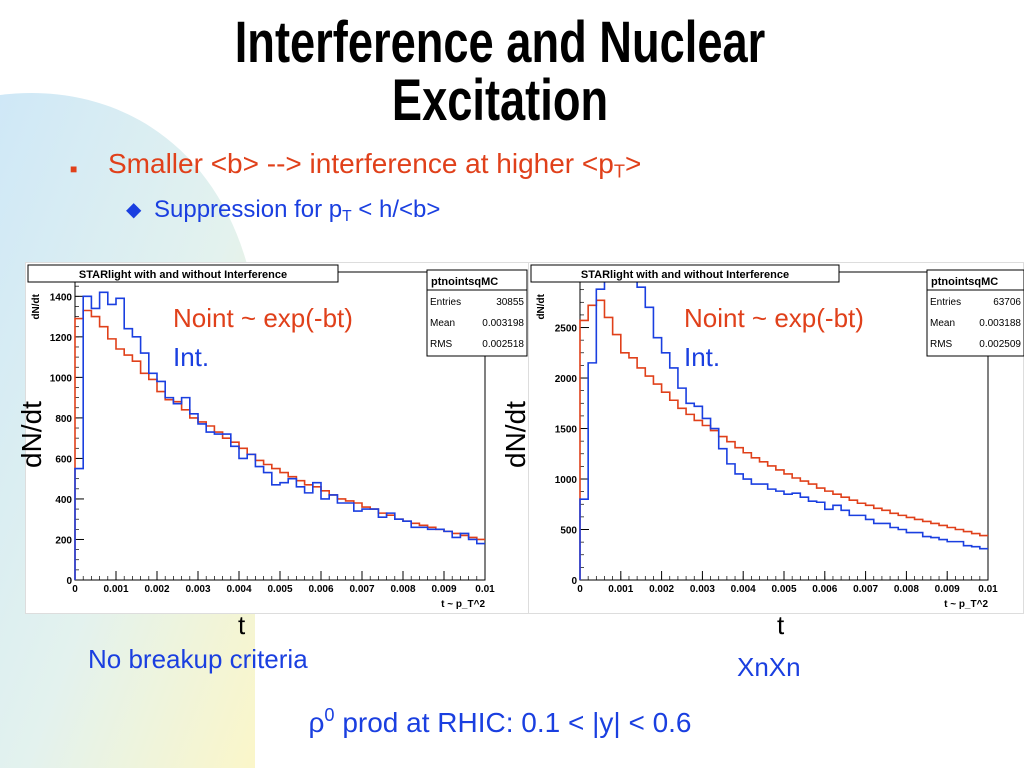  What do you see at coordinates (61, 297) in the screenshot?
I see `y-tick-label: 1400` at bounding box center [61, 297].